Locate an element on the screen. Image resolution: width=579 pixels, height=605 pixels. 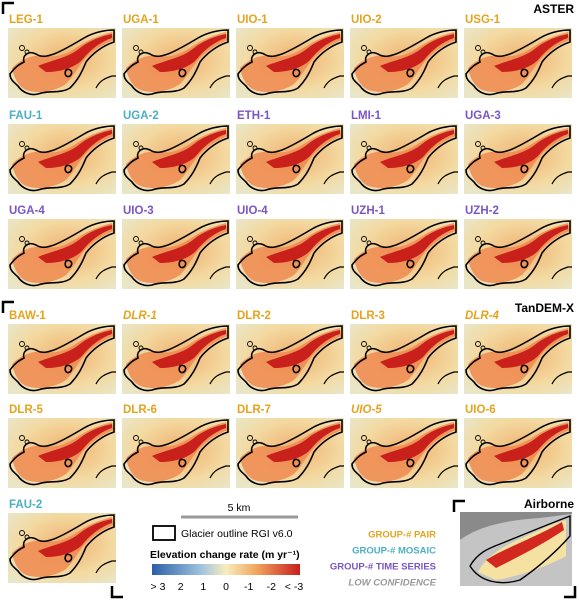
colorbar-label: < -3 is located at coordinates (294, 587).